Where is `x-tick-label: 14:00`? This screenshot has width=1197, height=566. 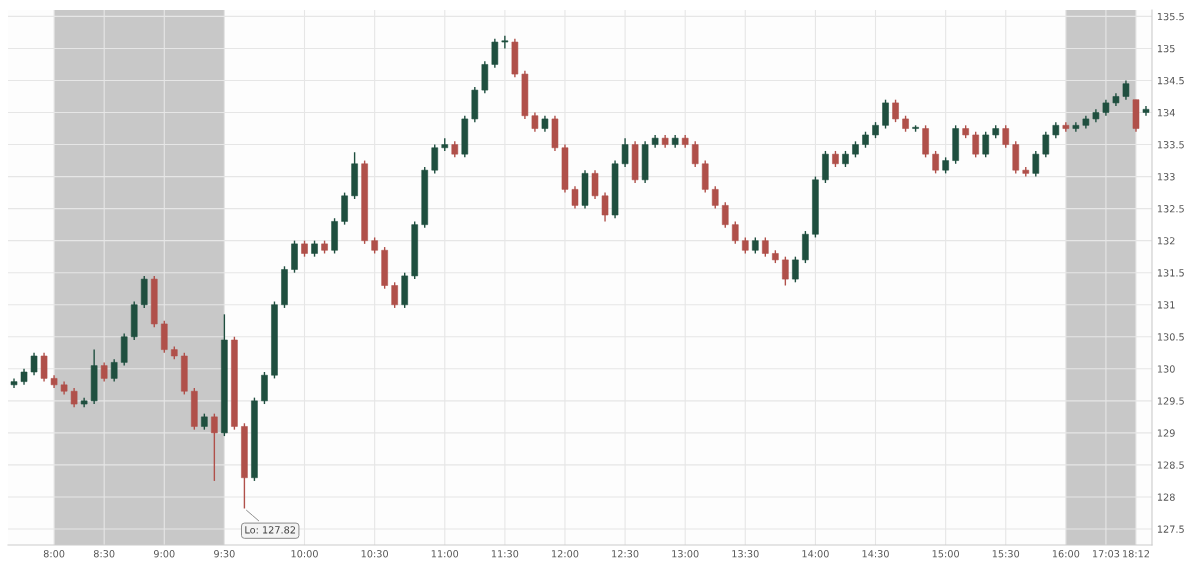 x-tick-label: 14:00 is located at coordinates (815, 554).